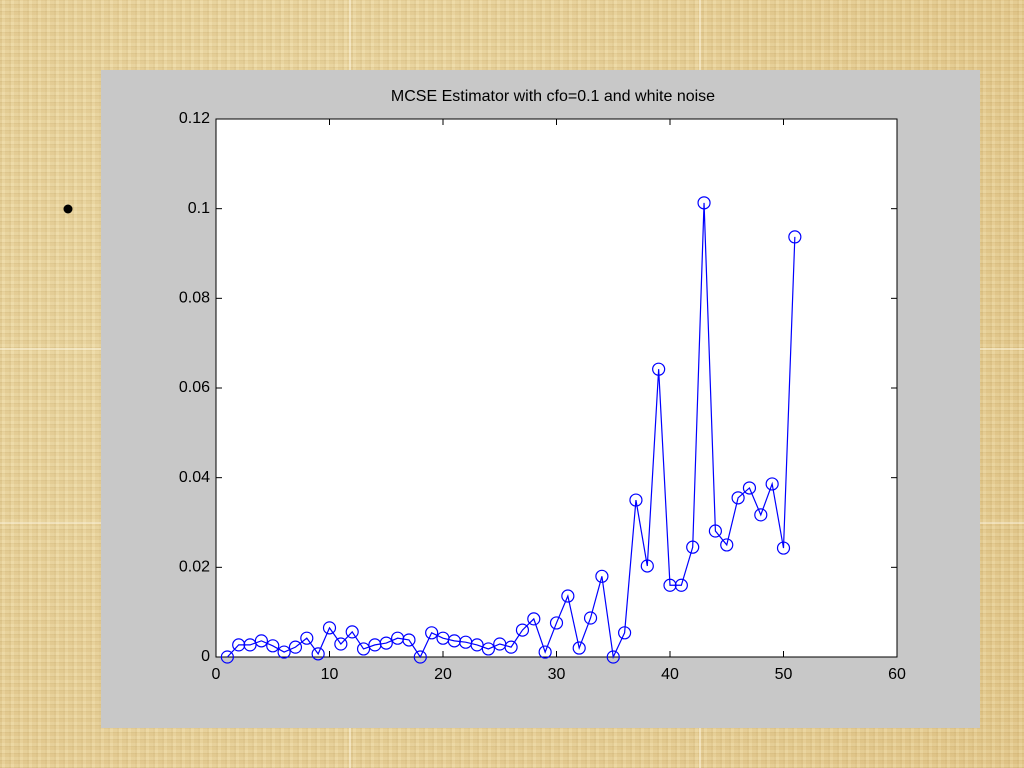 The width and height of the screenshot is (1024, 768). Describe the element at coordinates (199, 208) in the screenshot. I see `y-tick-label: 0.1` at that location.